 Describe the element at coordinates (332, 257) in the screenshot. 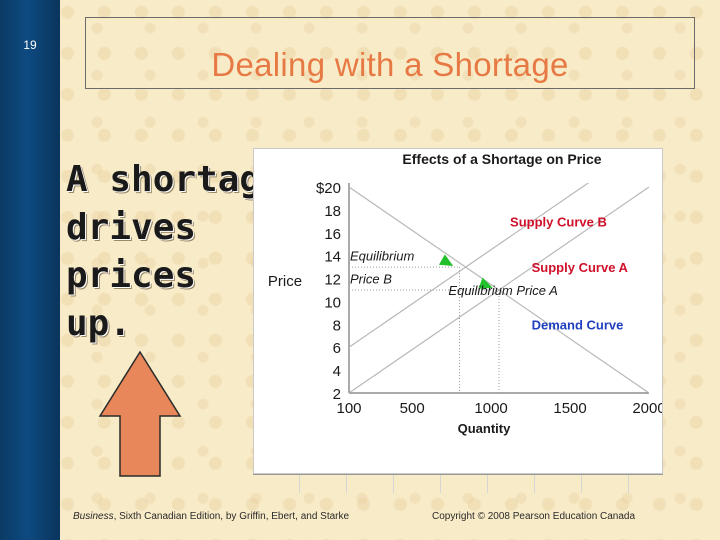

I see `y-tick-label: 14` at that location.